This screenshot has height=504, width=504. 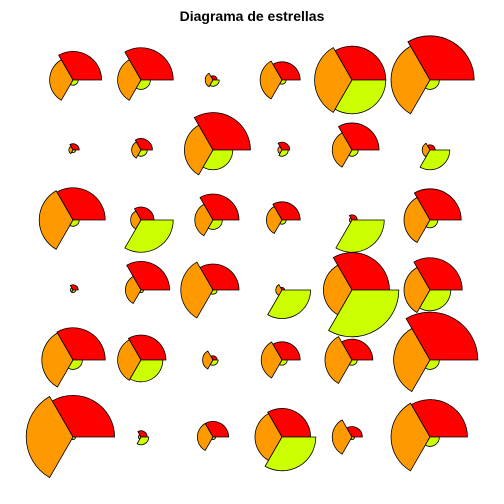 What do you see at coordinates (252, 16) in the screenshot?
I see `chart-title: Diagrama de estrellas` at bounding box center [252, 16].